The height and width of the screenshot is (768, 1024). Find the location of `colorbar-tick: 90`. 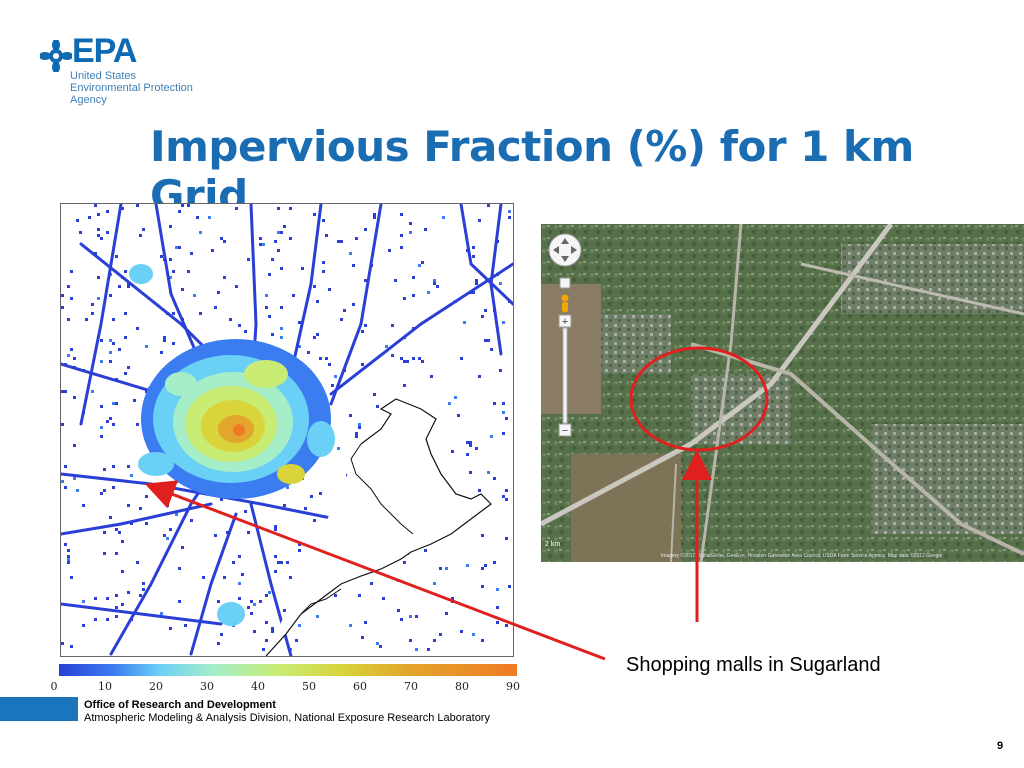

colorbar-tick: 90 is located at coordinates (513, 686).